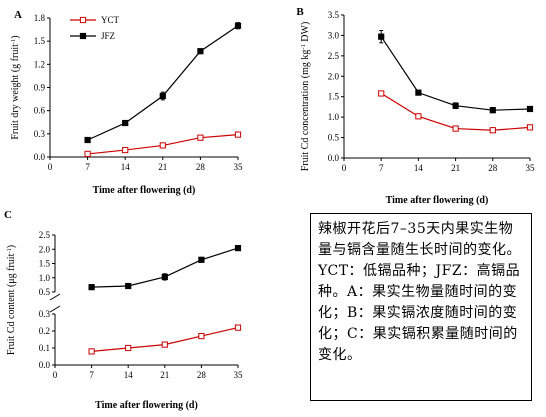 This screenshot has width=546, height=417. What do you see at coordinates (163, 83) in the screenshot?
I see `series-line-a-JFZ` at bounding box center [163, 83].